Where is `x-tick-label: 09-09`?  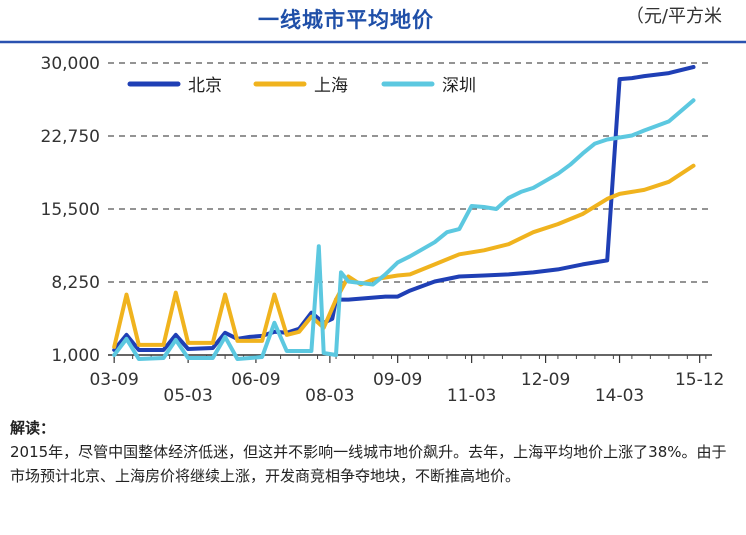 x-tick-label: 09-09 is located at coordinates (397, 380).